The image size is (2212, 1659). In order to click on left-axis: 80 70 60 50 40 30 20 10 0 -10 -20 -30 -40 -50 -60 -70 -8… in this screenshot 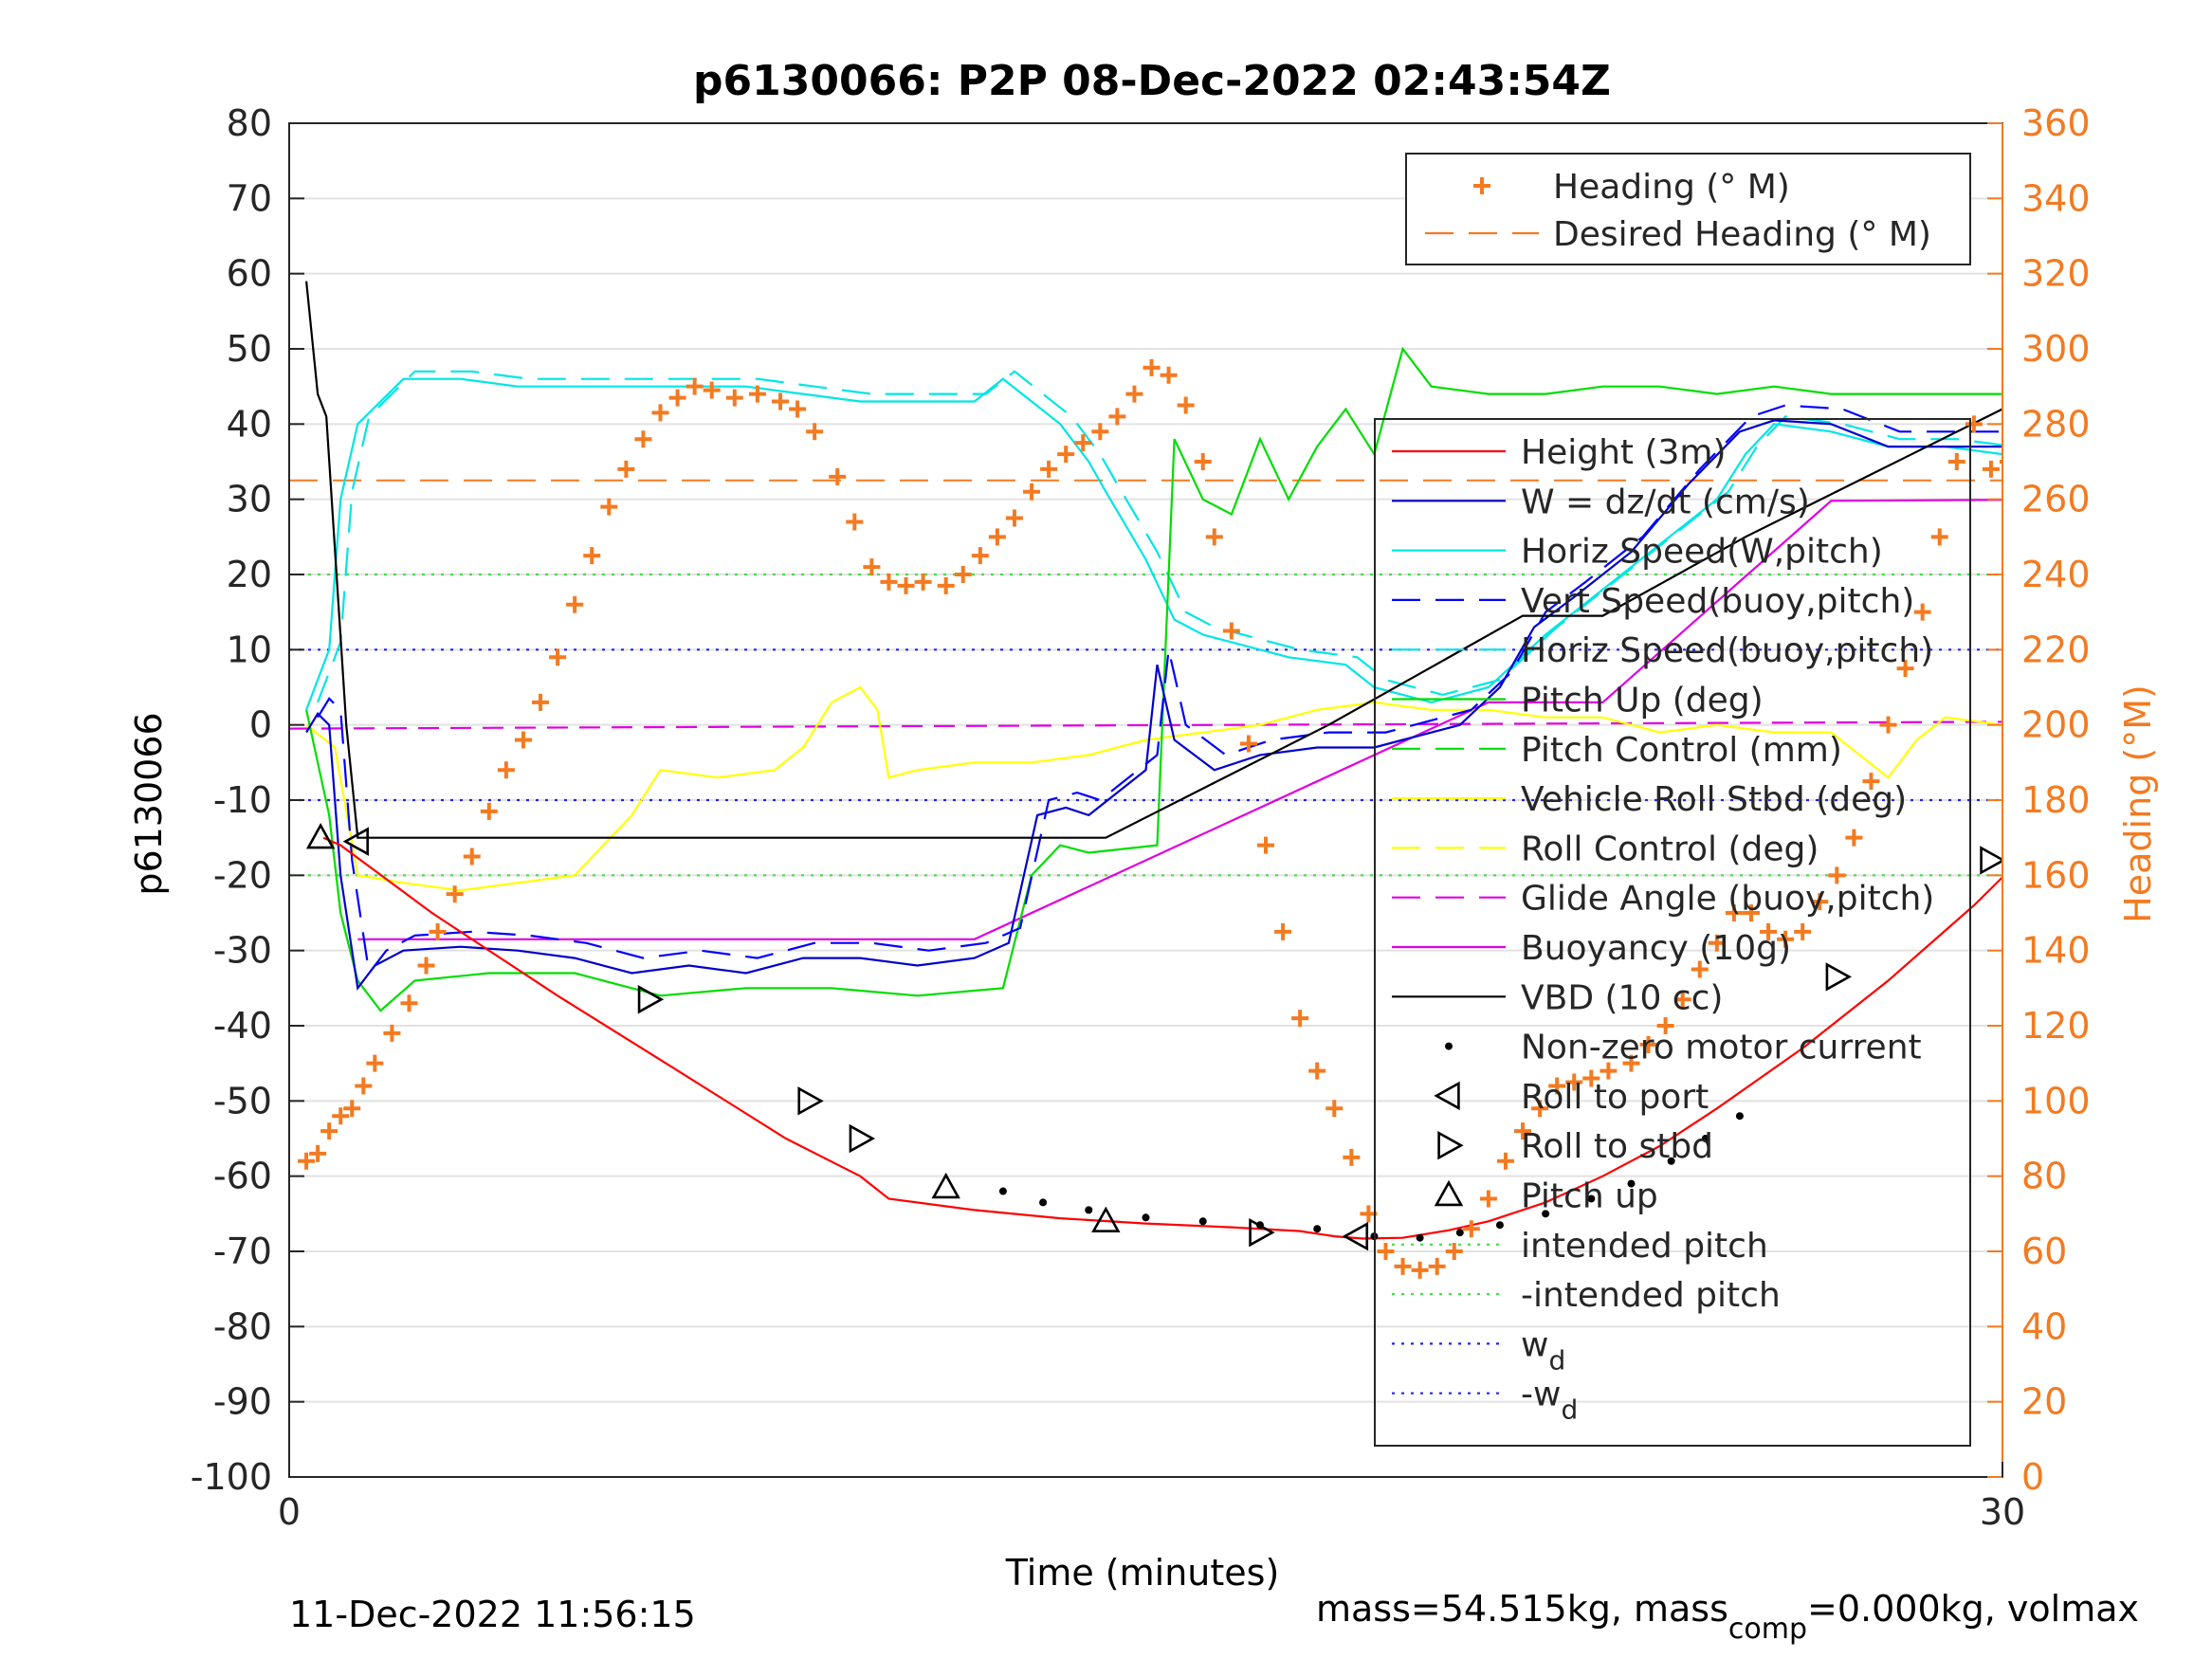, I will do `click(247, 800)`.